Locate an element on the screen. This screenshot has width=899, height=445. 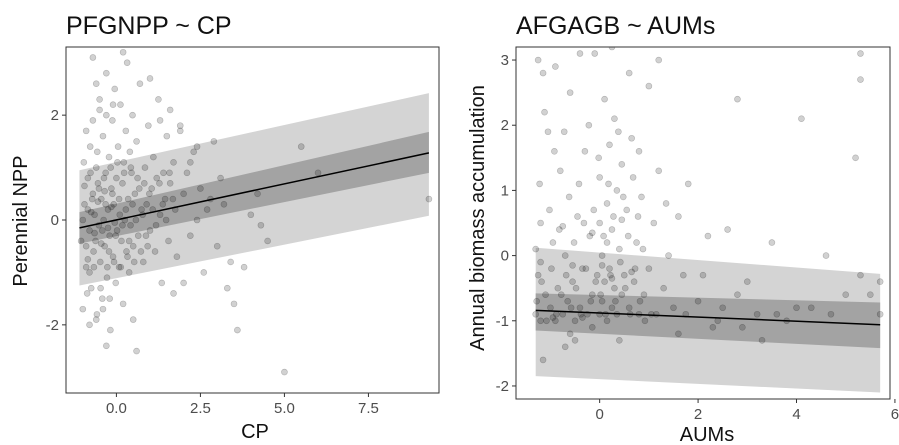
y-axis-title: Annual biomass accumulation is located at coordinates (478, 218).